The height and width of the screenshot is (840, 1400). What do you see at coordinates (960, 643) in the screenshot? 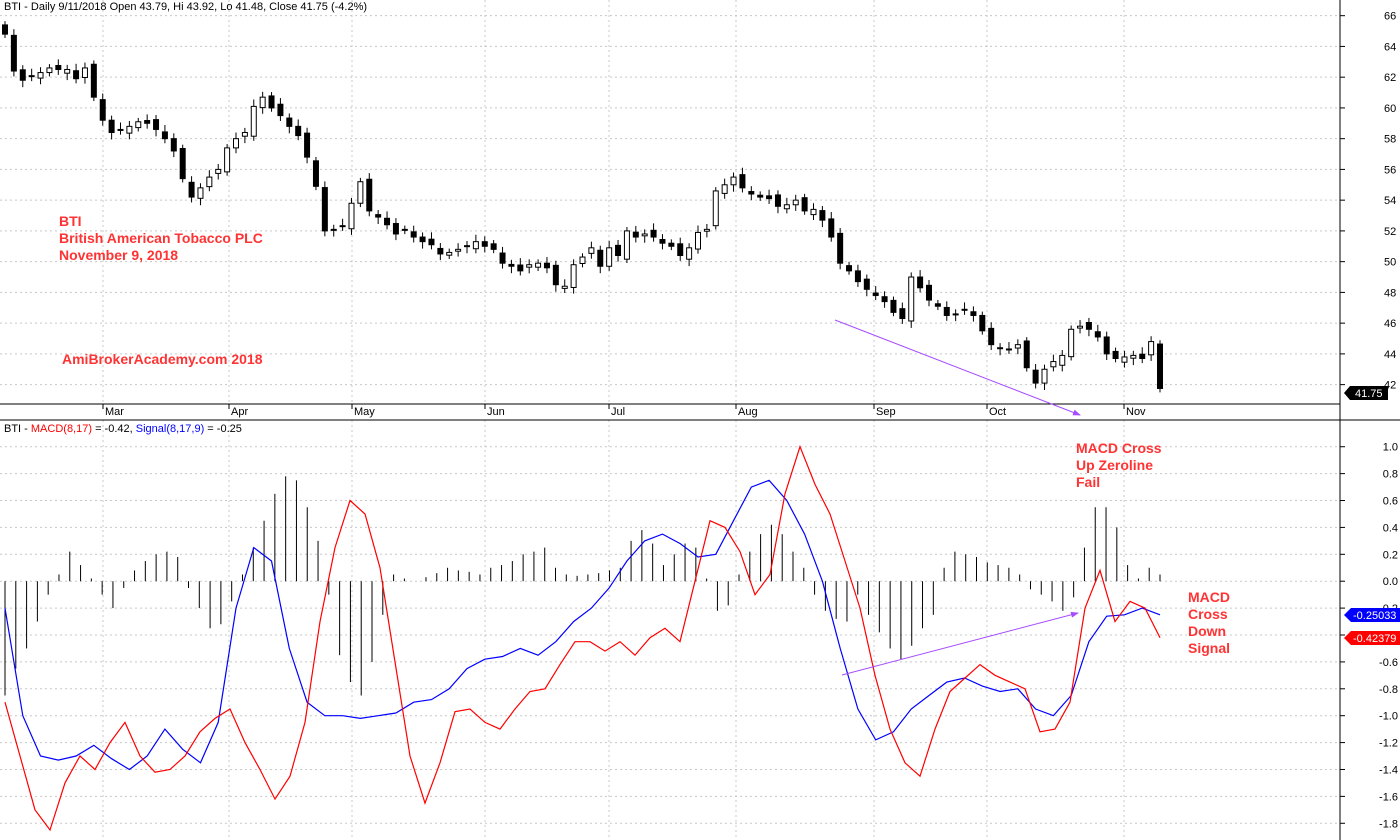
I see `up-arrow` at bounding box center [960, 643].